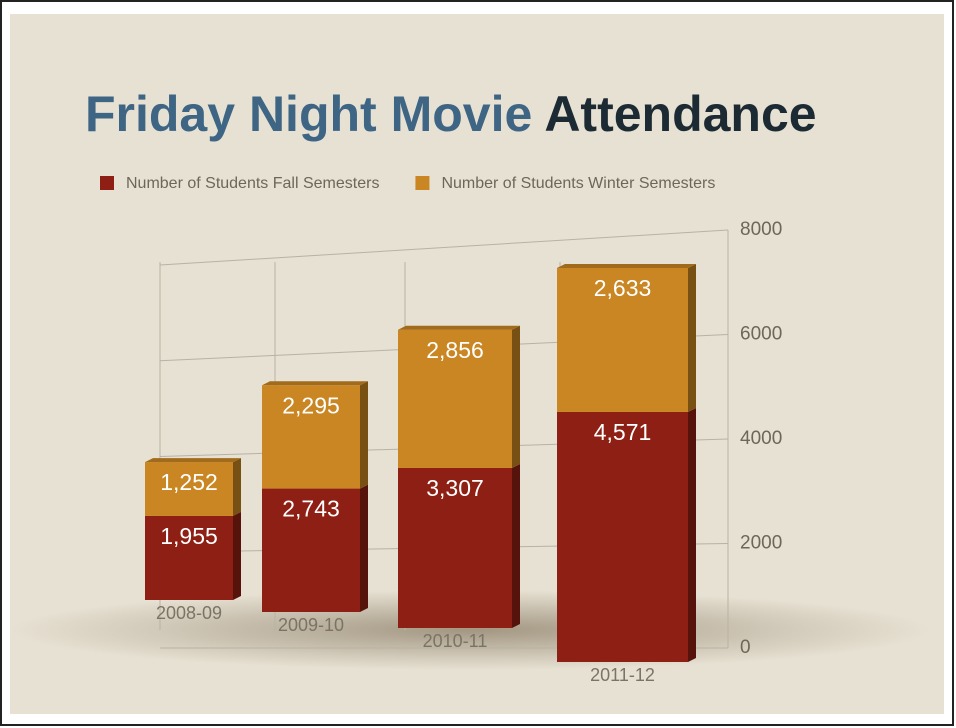 The height and width of the screenshot is (728, 956). I want to click on chart-title: Friday Night Movie Attendance, so click(451, 114).